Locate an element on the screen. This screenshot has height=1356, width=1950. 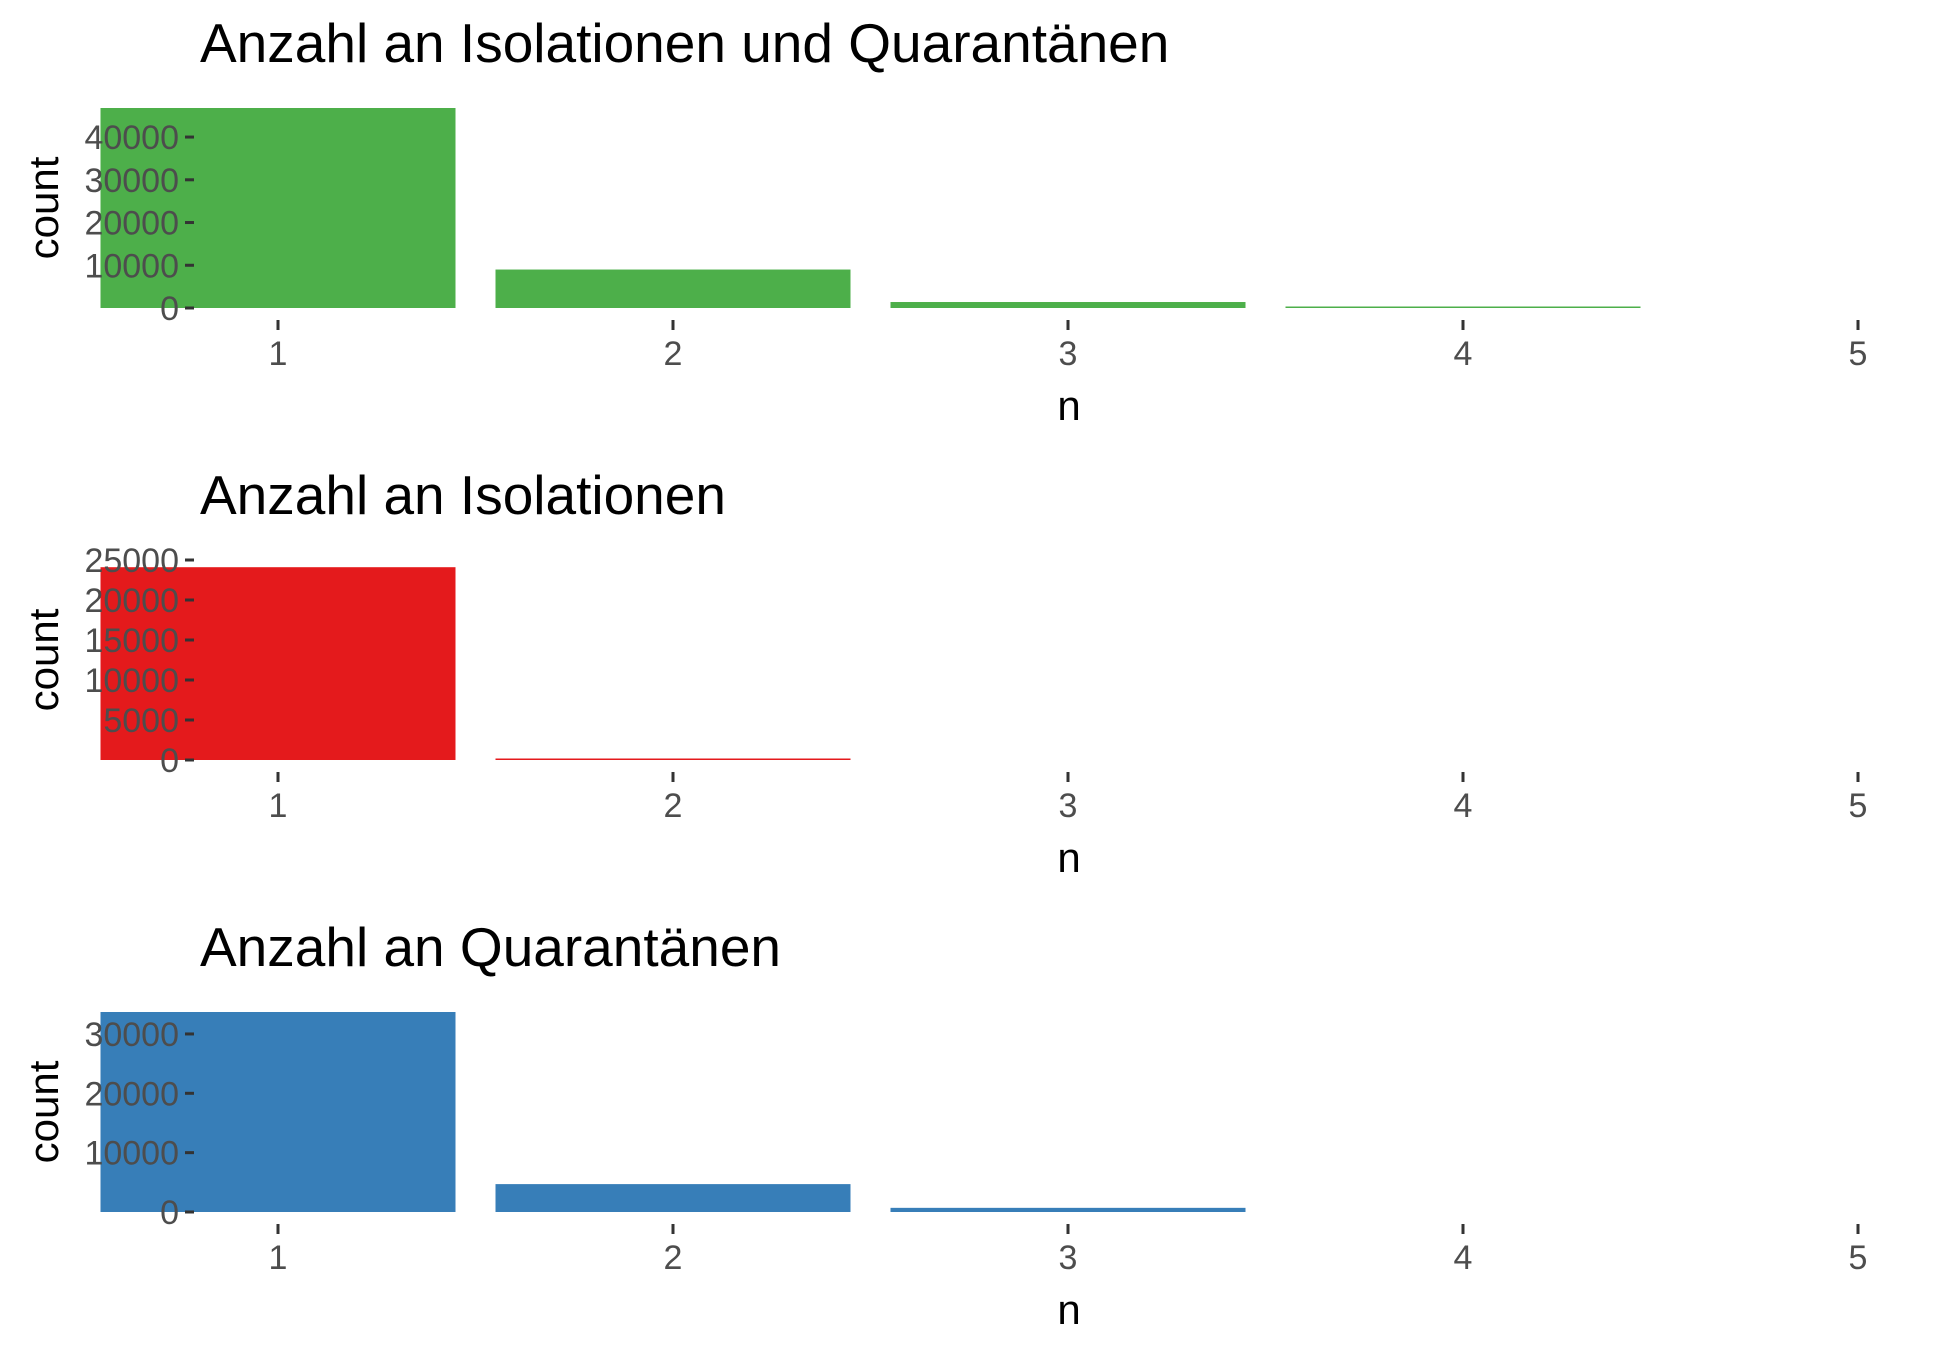
chart-title: Anzahl an Isolationen und Quarantänen is located at coordinates (684, 43).